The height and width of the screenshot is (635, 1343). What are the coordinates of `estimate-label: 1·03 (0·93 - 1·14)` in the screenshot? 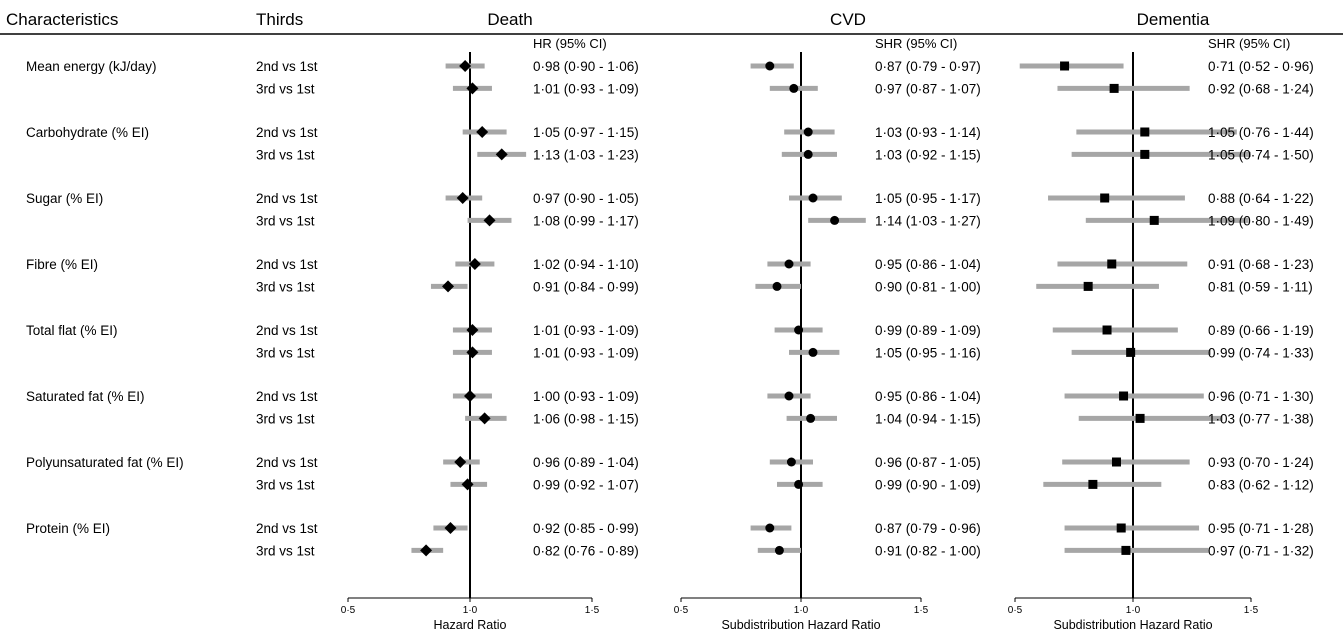 It's located at (928, 132).